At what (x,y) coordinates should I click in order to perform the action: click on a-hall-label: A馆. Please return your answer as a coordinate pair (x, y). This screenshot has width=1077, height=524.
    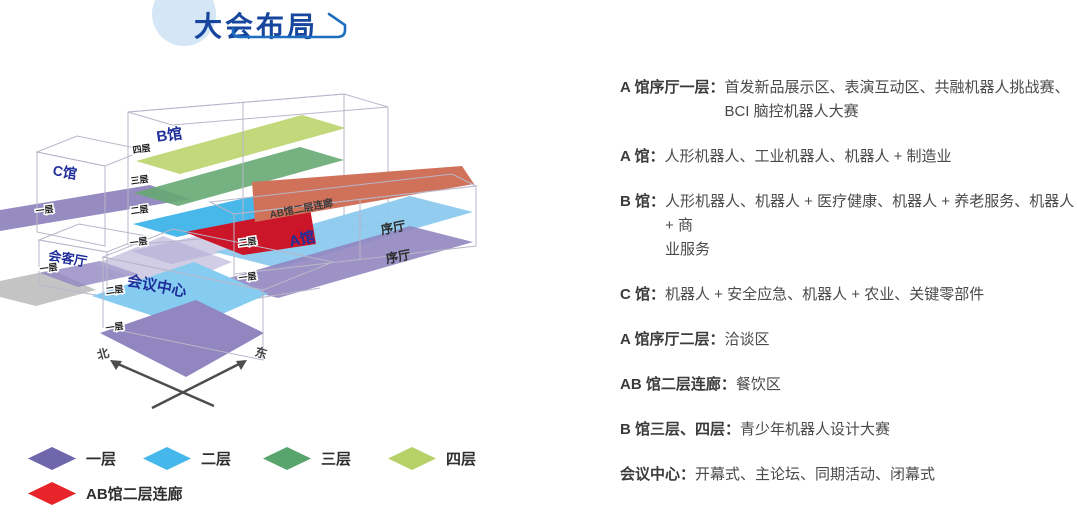
    Looking at the image, I should click on (301, 239).